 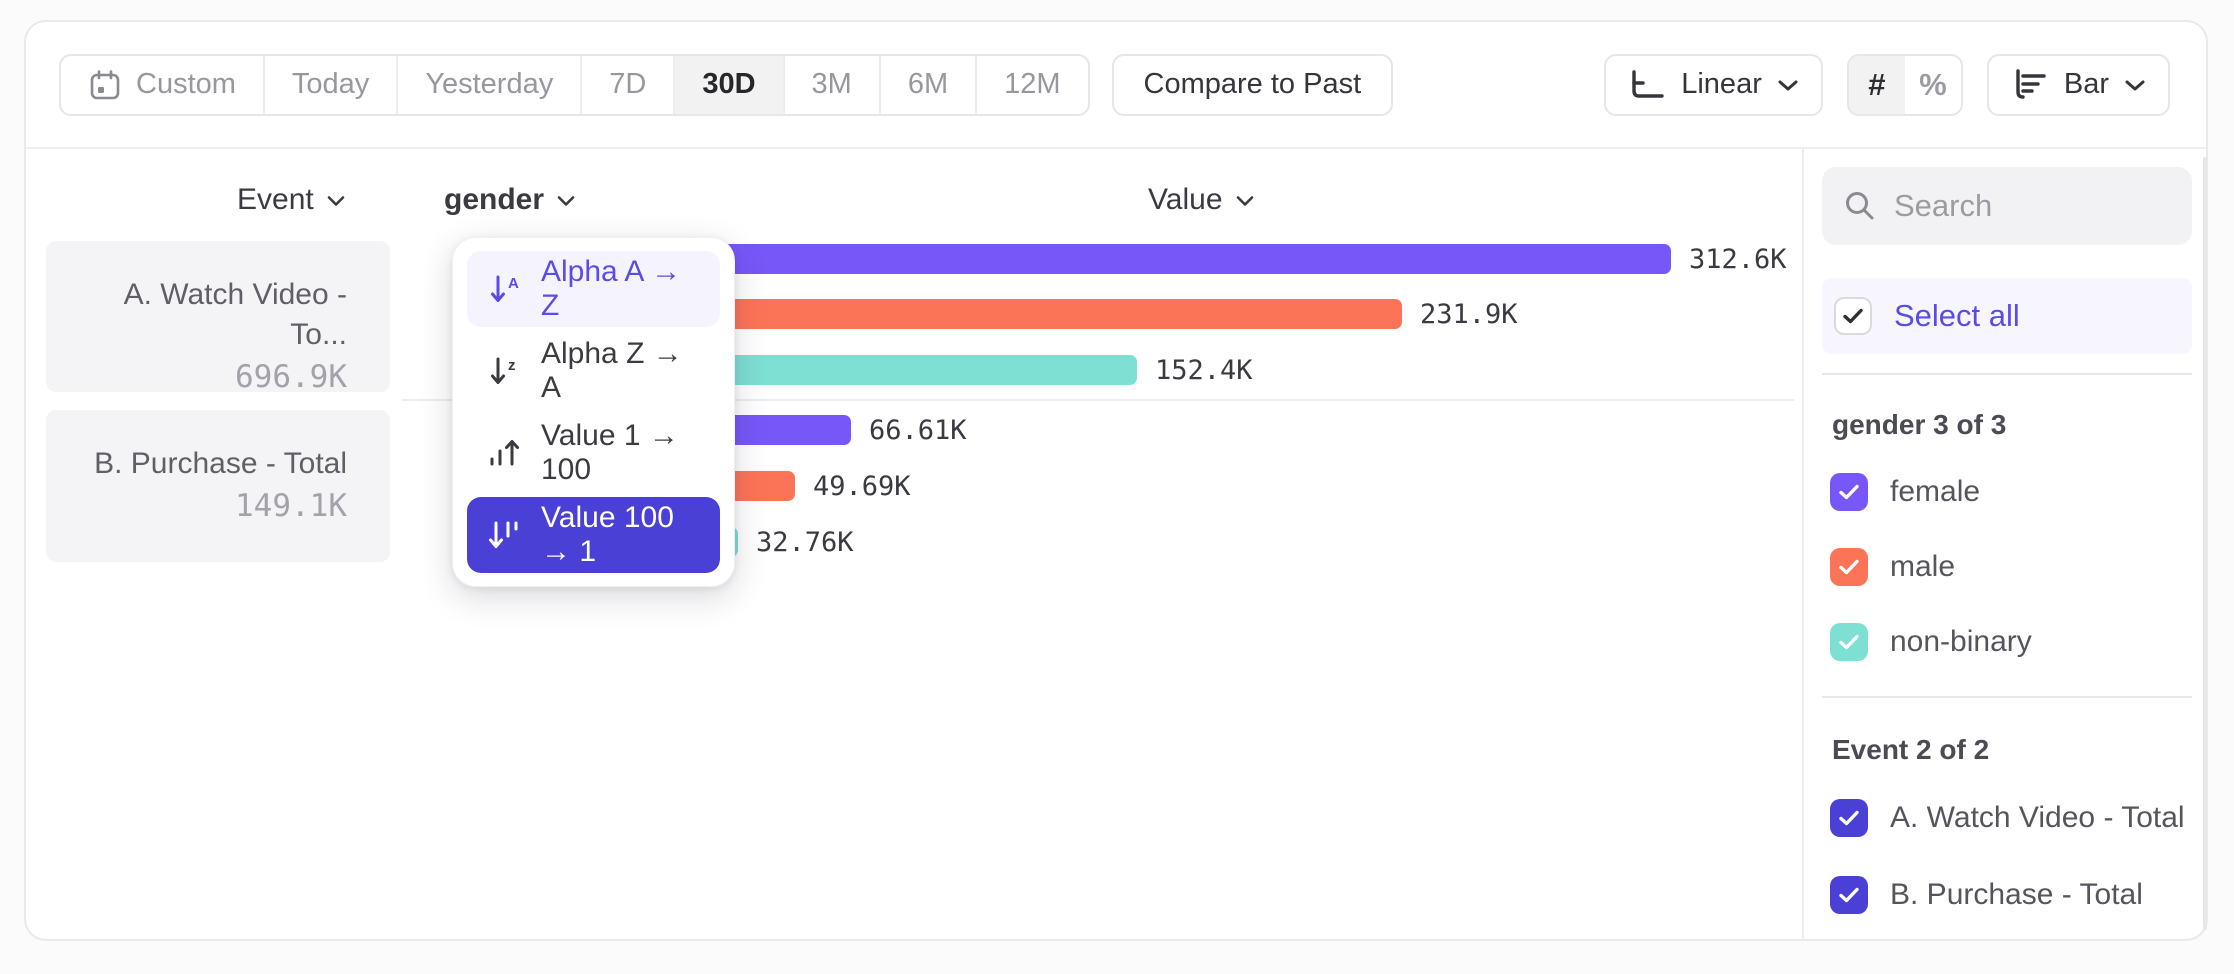 What do you see at coordinates (490, 84) in the screenshot?
I see `date-preset-yesterday: Yesterday` at bounding box center [490, 84].